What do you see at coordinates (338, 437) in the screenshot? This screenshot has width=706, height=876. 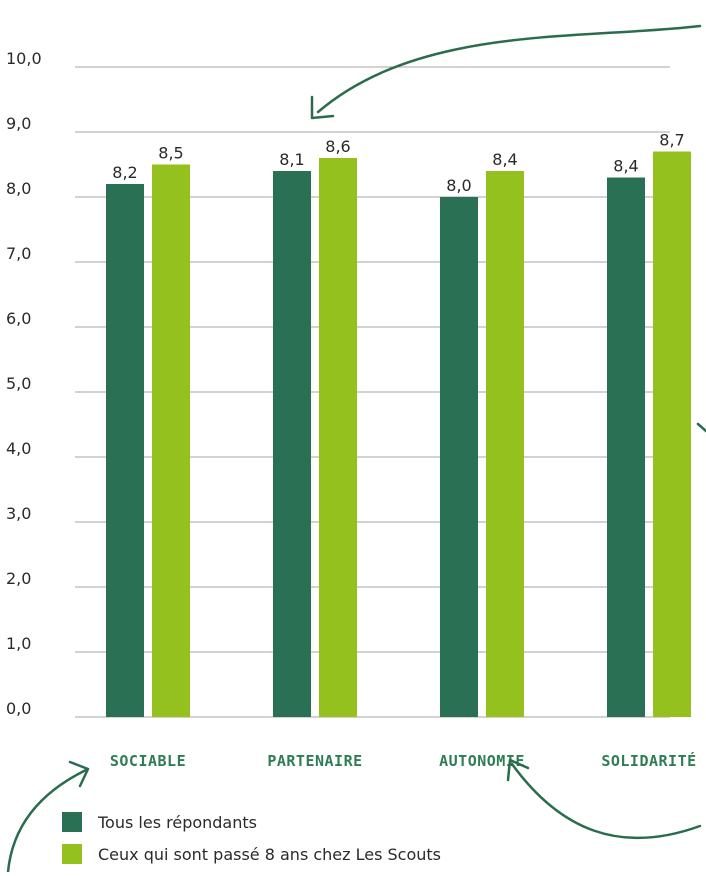 I see `bar-2-partenaire` at bounding box center [338, 437].